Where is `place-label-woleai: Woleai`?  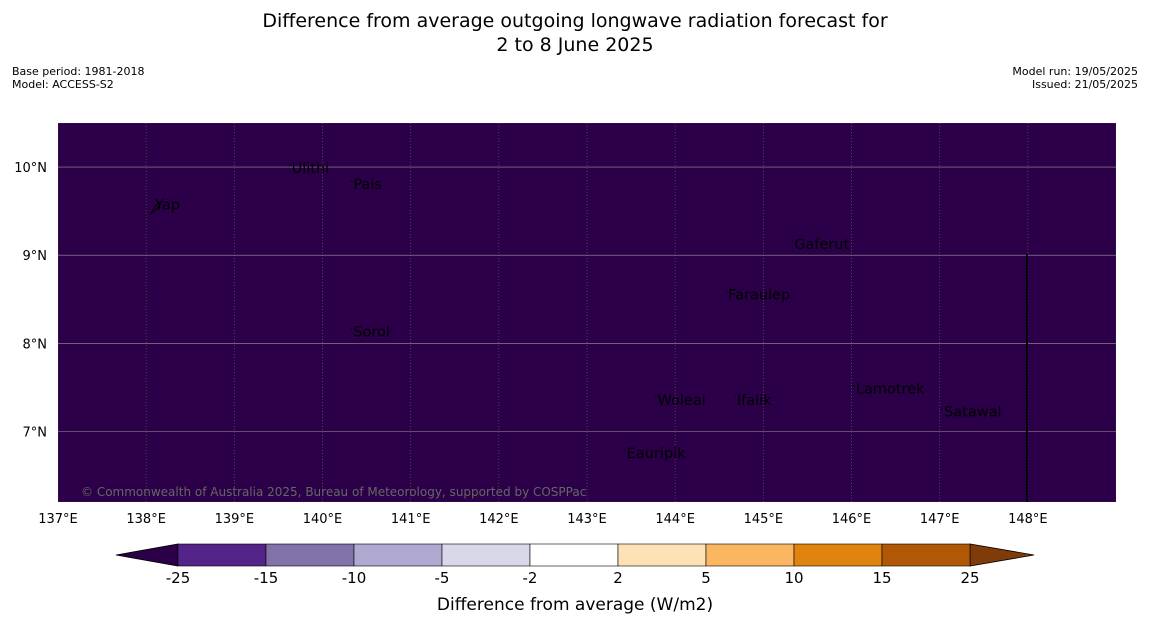
place-label-woleai: Woleai is located at coordinates (682, 401).